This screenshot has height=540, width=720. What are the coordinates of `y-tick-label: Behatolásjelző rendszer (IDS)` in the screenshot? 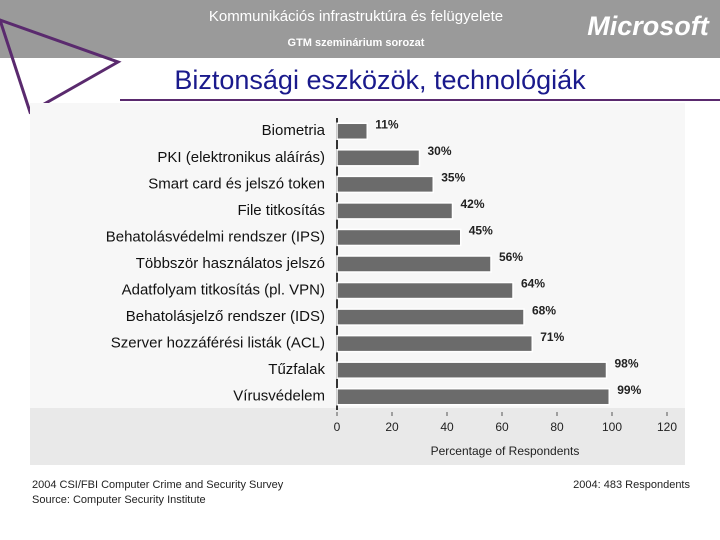 It's located at (225, 316).